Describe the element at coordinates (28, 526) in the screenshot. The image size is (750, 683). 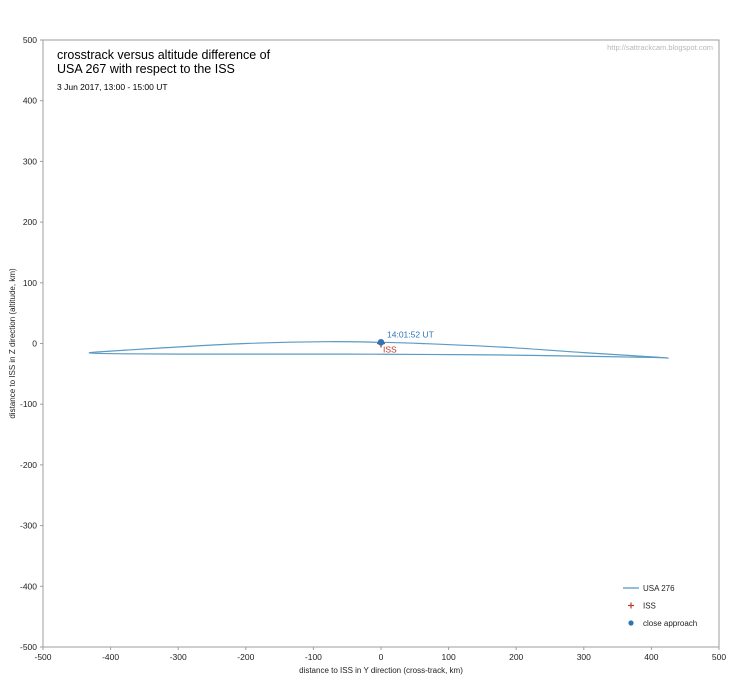
I see `y-tick-label: -300` at that location.